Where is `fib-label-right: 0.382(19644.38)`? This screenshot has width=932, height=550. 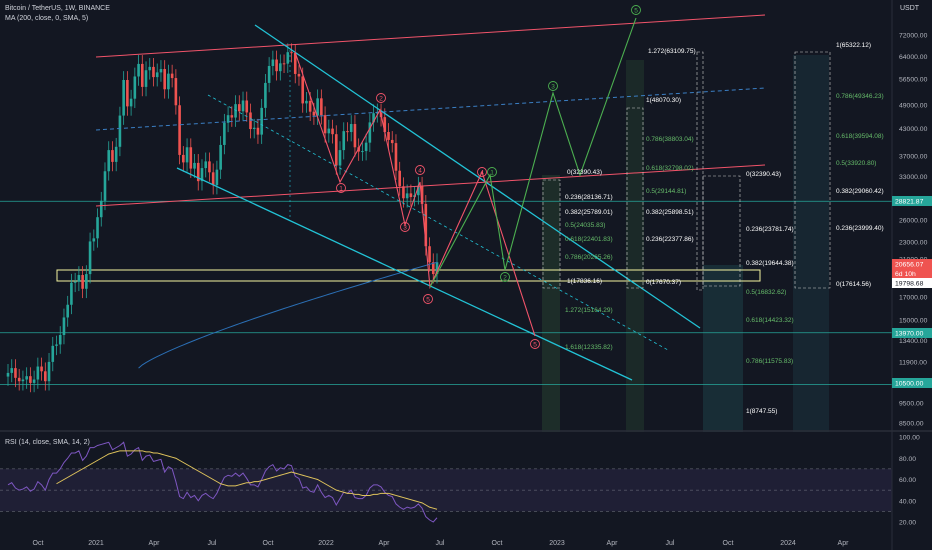
fib-label-right: 0.382(19644.38) is located at coordinates (770, 263).